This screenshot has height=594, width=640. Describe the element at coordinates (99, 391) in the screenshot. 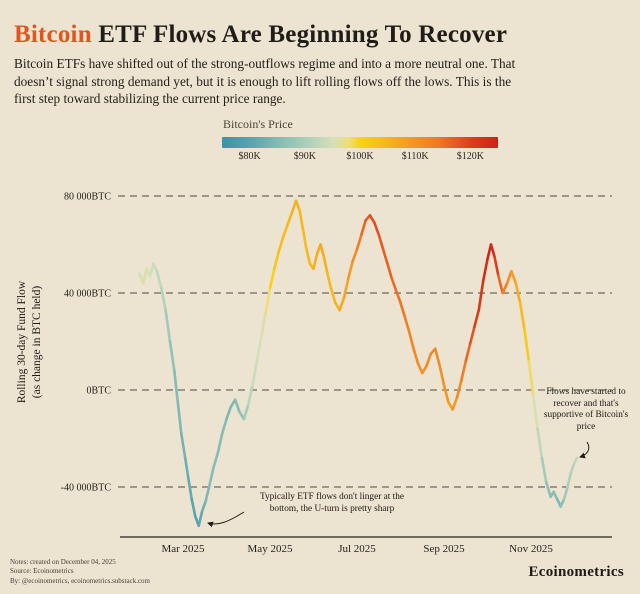

I see `y-tick-label: 0BTC` at that location.